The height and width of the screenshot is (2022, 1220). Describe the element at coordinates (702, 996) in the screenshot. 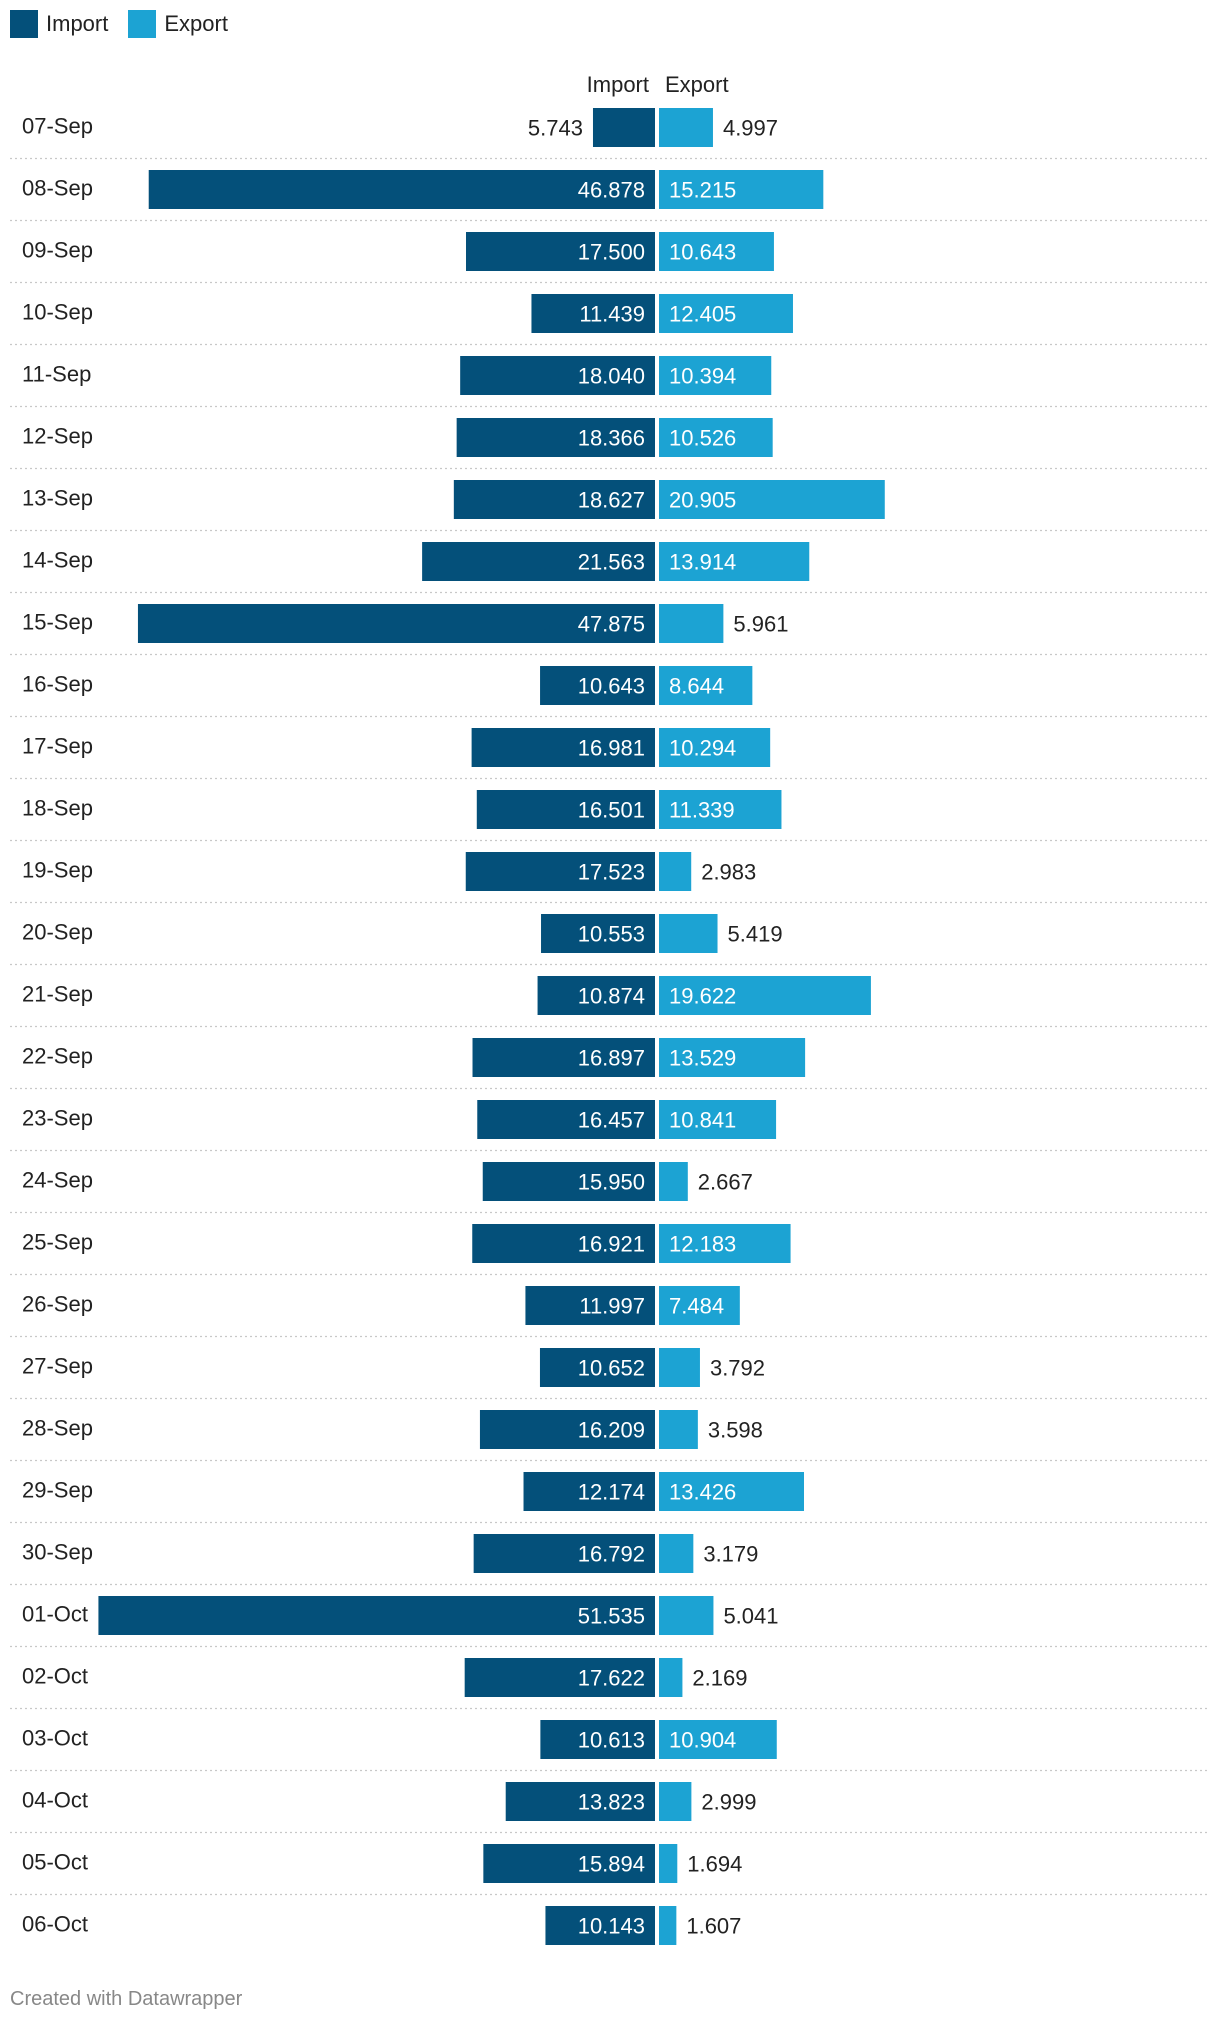

I see `data-label-export: 19.622` at that location.